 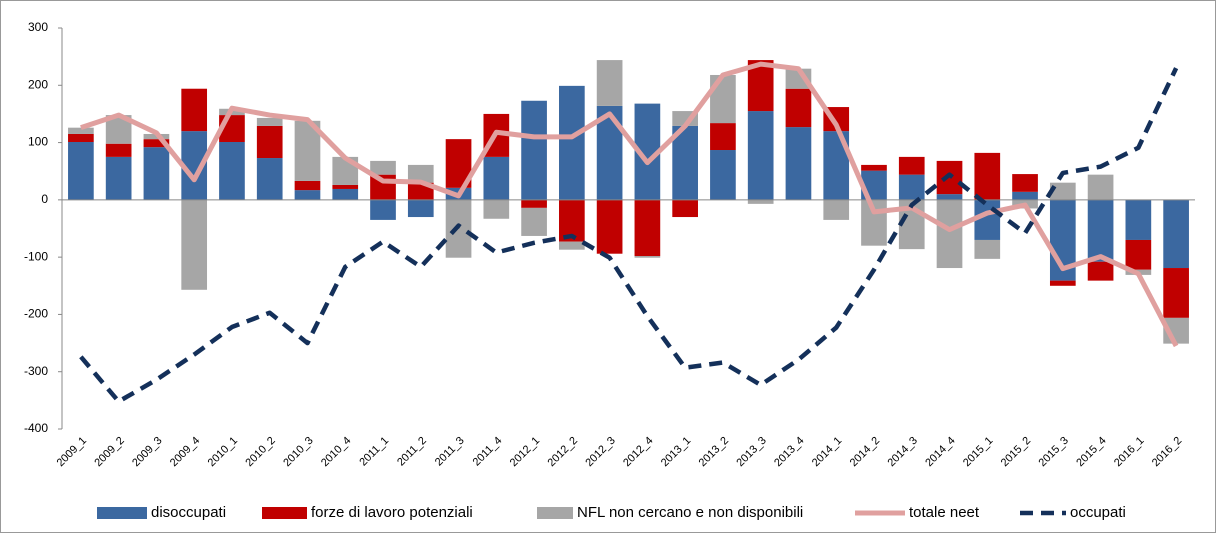 What do you see at coordinates (944, 512) in the screenshot?
I see `legend-label: totale neet` at bounding box center [944, 512].